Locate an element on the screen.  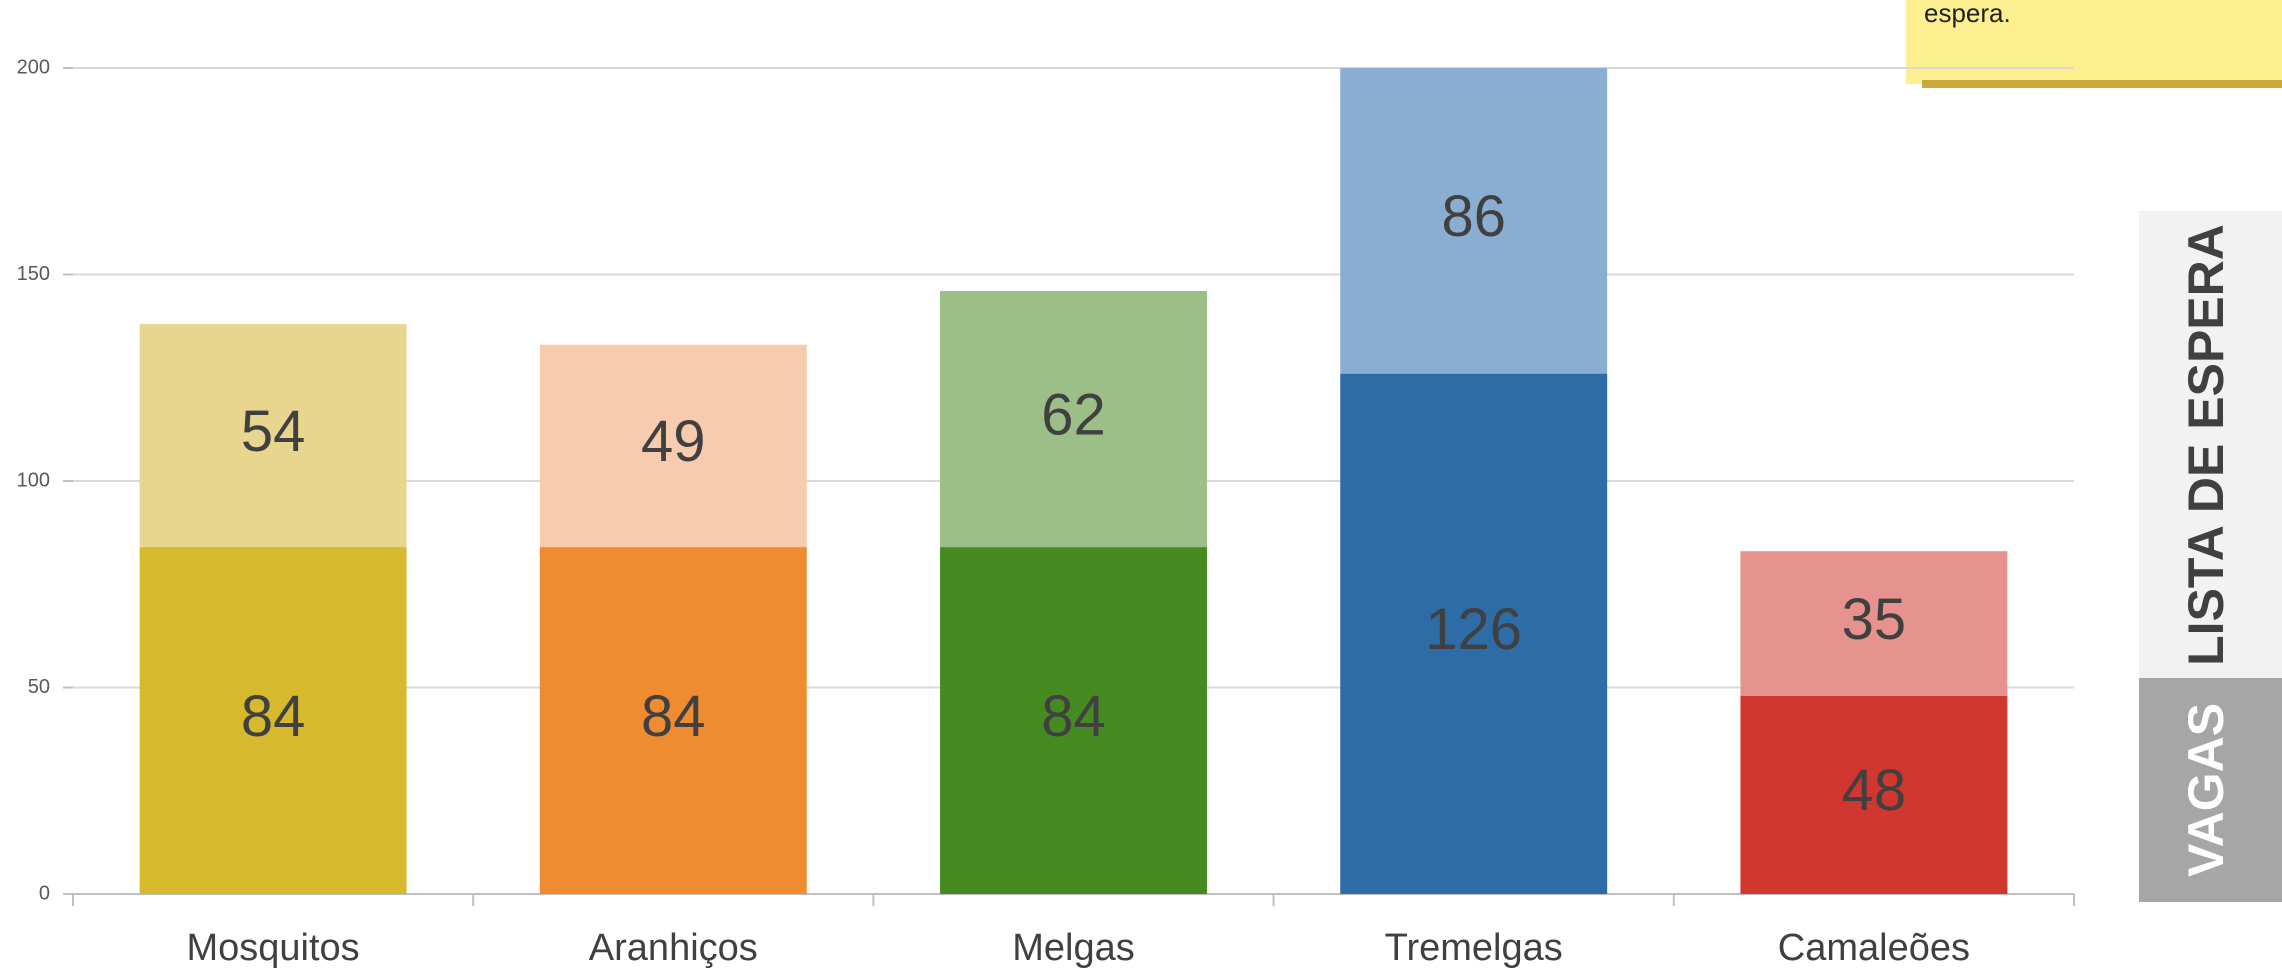
data-label: 86 is located at coordinates (1473, 216).